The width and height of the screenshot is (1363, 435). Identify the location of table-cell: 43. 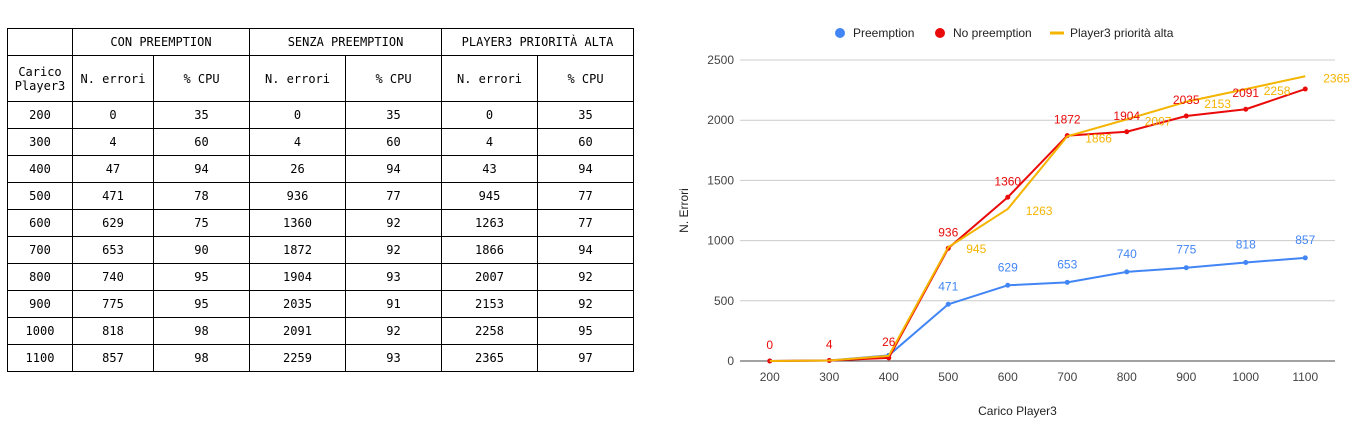
(489, 169).